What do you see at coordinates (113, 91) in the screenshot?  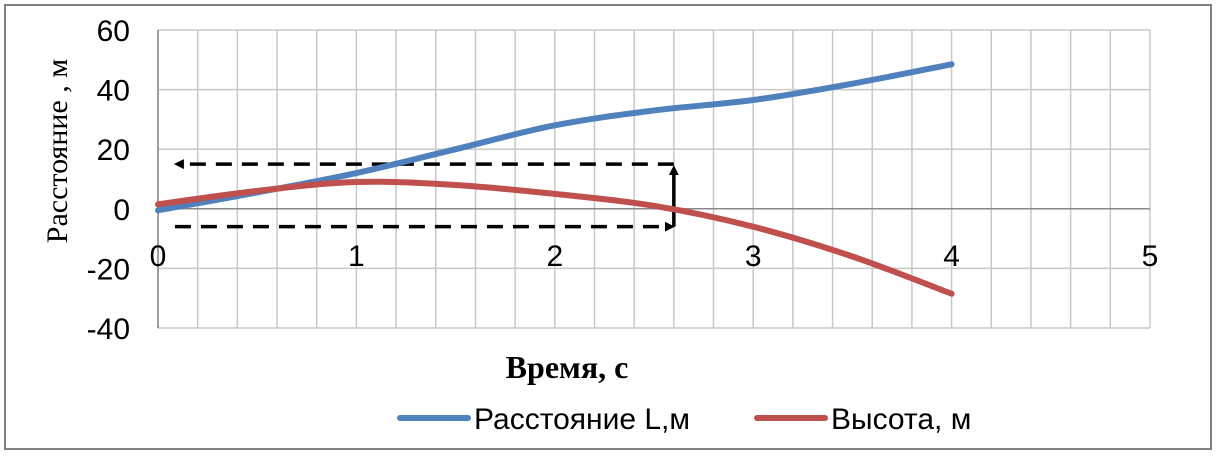 I see `y-tick-label: 40` at bounding box center [113, 91].